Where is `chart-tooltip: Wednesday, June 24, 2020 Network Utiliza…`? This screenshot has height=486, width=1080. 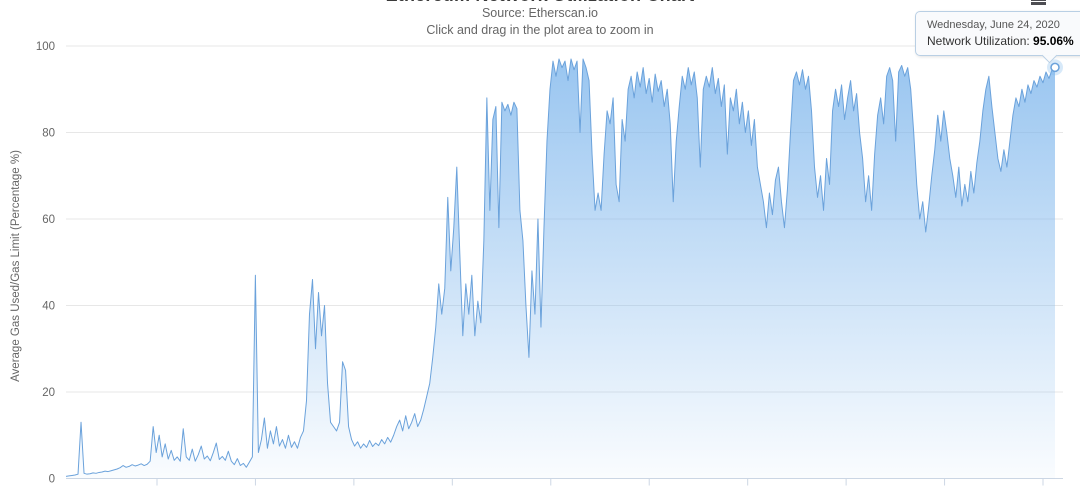
chart-tooltip: Wednesday, June 24, 2020 Network Utiliza… is located at coordinates (997, 37).